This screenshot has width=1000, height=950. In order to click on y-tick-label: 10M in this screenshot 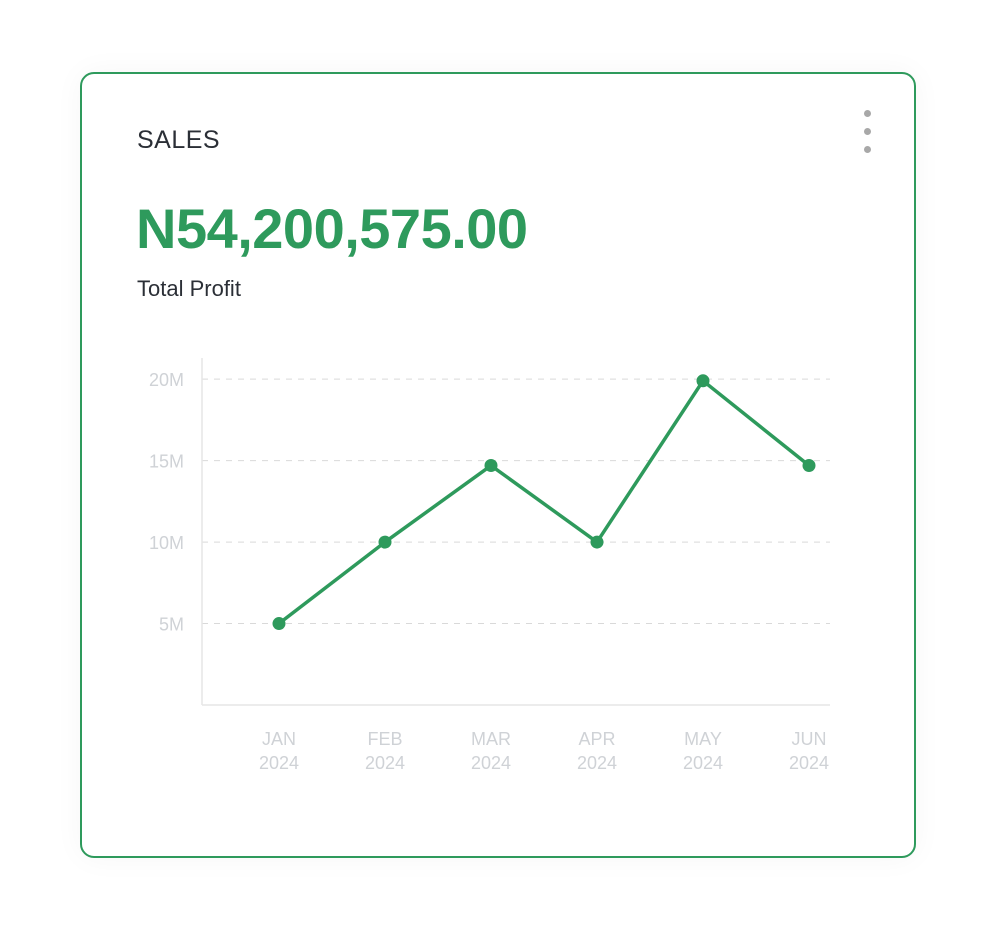, I will do `click(166, 543)`.